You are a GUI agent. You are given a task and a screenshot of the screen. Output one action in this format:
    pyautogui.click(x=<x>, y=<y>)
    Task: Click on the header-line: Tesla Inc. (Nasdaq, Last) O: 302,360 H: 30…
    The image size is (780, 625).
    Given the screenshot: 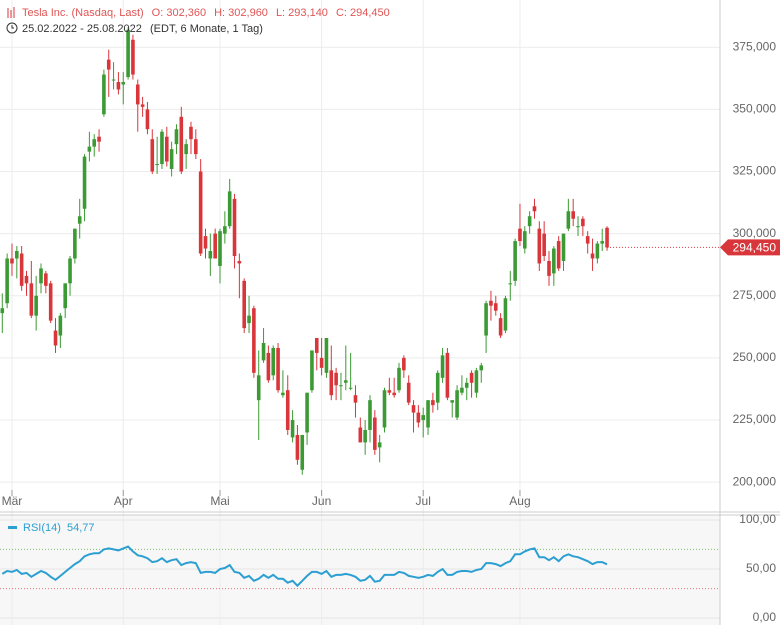 What is the action you would take?
    pyautogui.click(x=206, y=13)
    